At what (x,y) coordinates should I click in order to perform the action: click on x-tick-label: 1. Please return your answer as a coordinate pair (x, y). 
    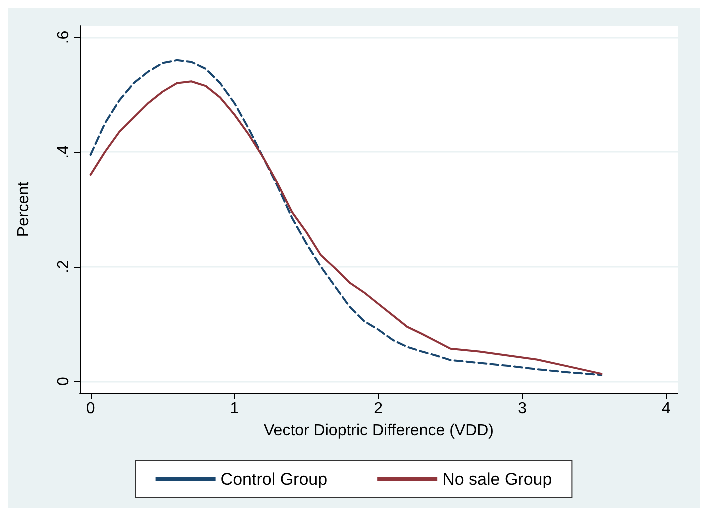
    Looking at the image, I should click on (235, 409).